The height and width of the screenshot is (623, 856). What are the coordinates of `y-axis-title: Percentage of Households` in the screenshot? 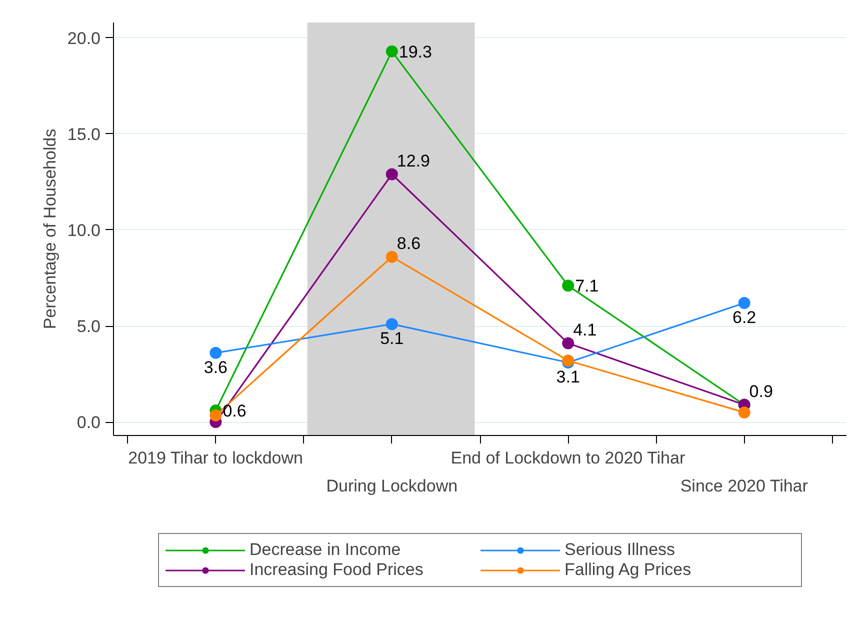 It's located at (50, 229).